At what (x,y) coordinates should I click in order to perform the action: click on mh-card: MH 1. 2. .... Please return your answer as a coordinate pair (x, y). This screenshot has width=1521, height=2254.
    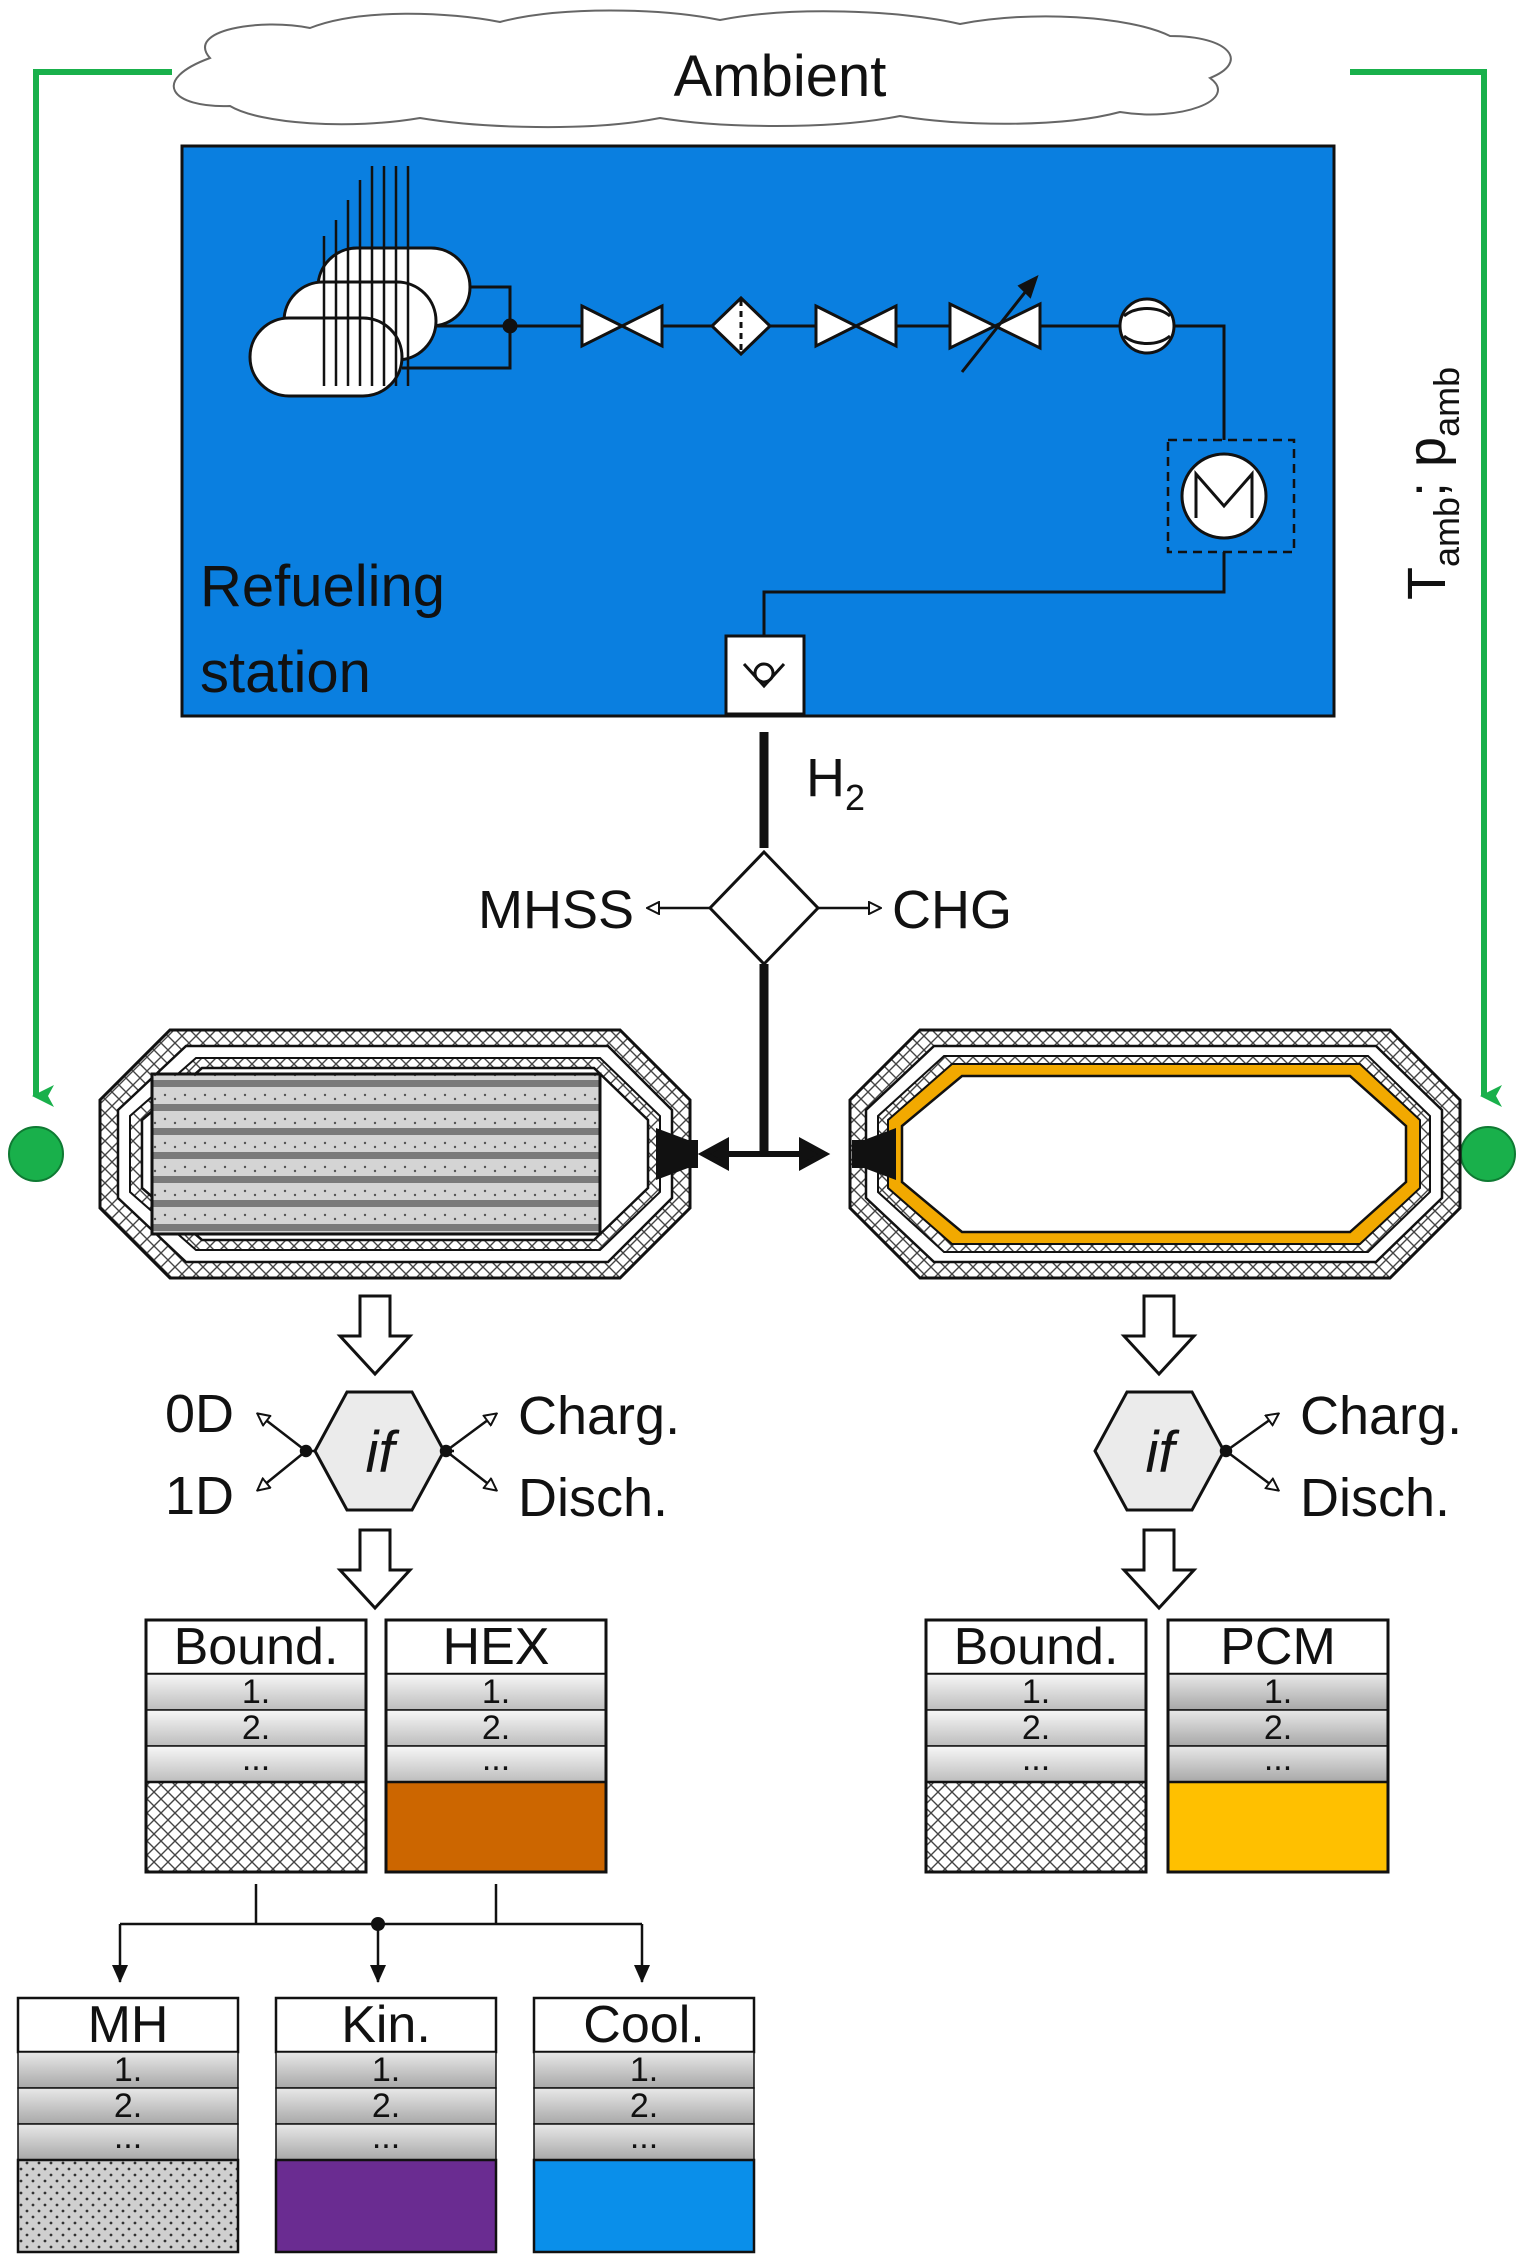
    Looking at the image, I should click on (128, 2125).